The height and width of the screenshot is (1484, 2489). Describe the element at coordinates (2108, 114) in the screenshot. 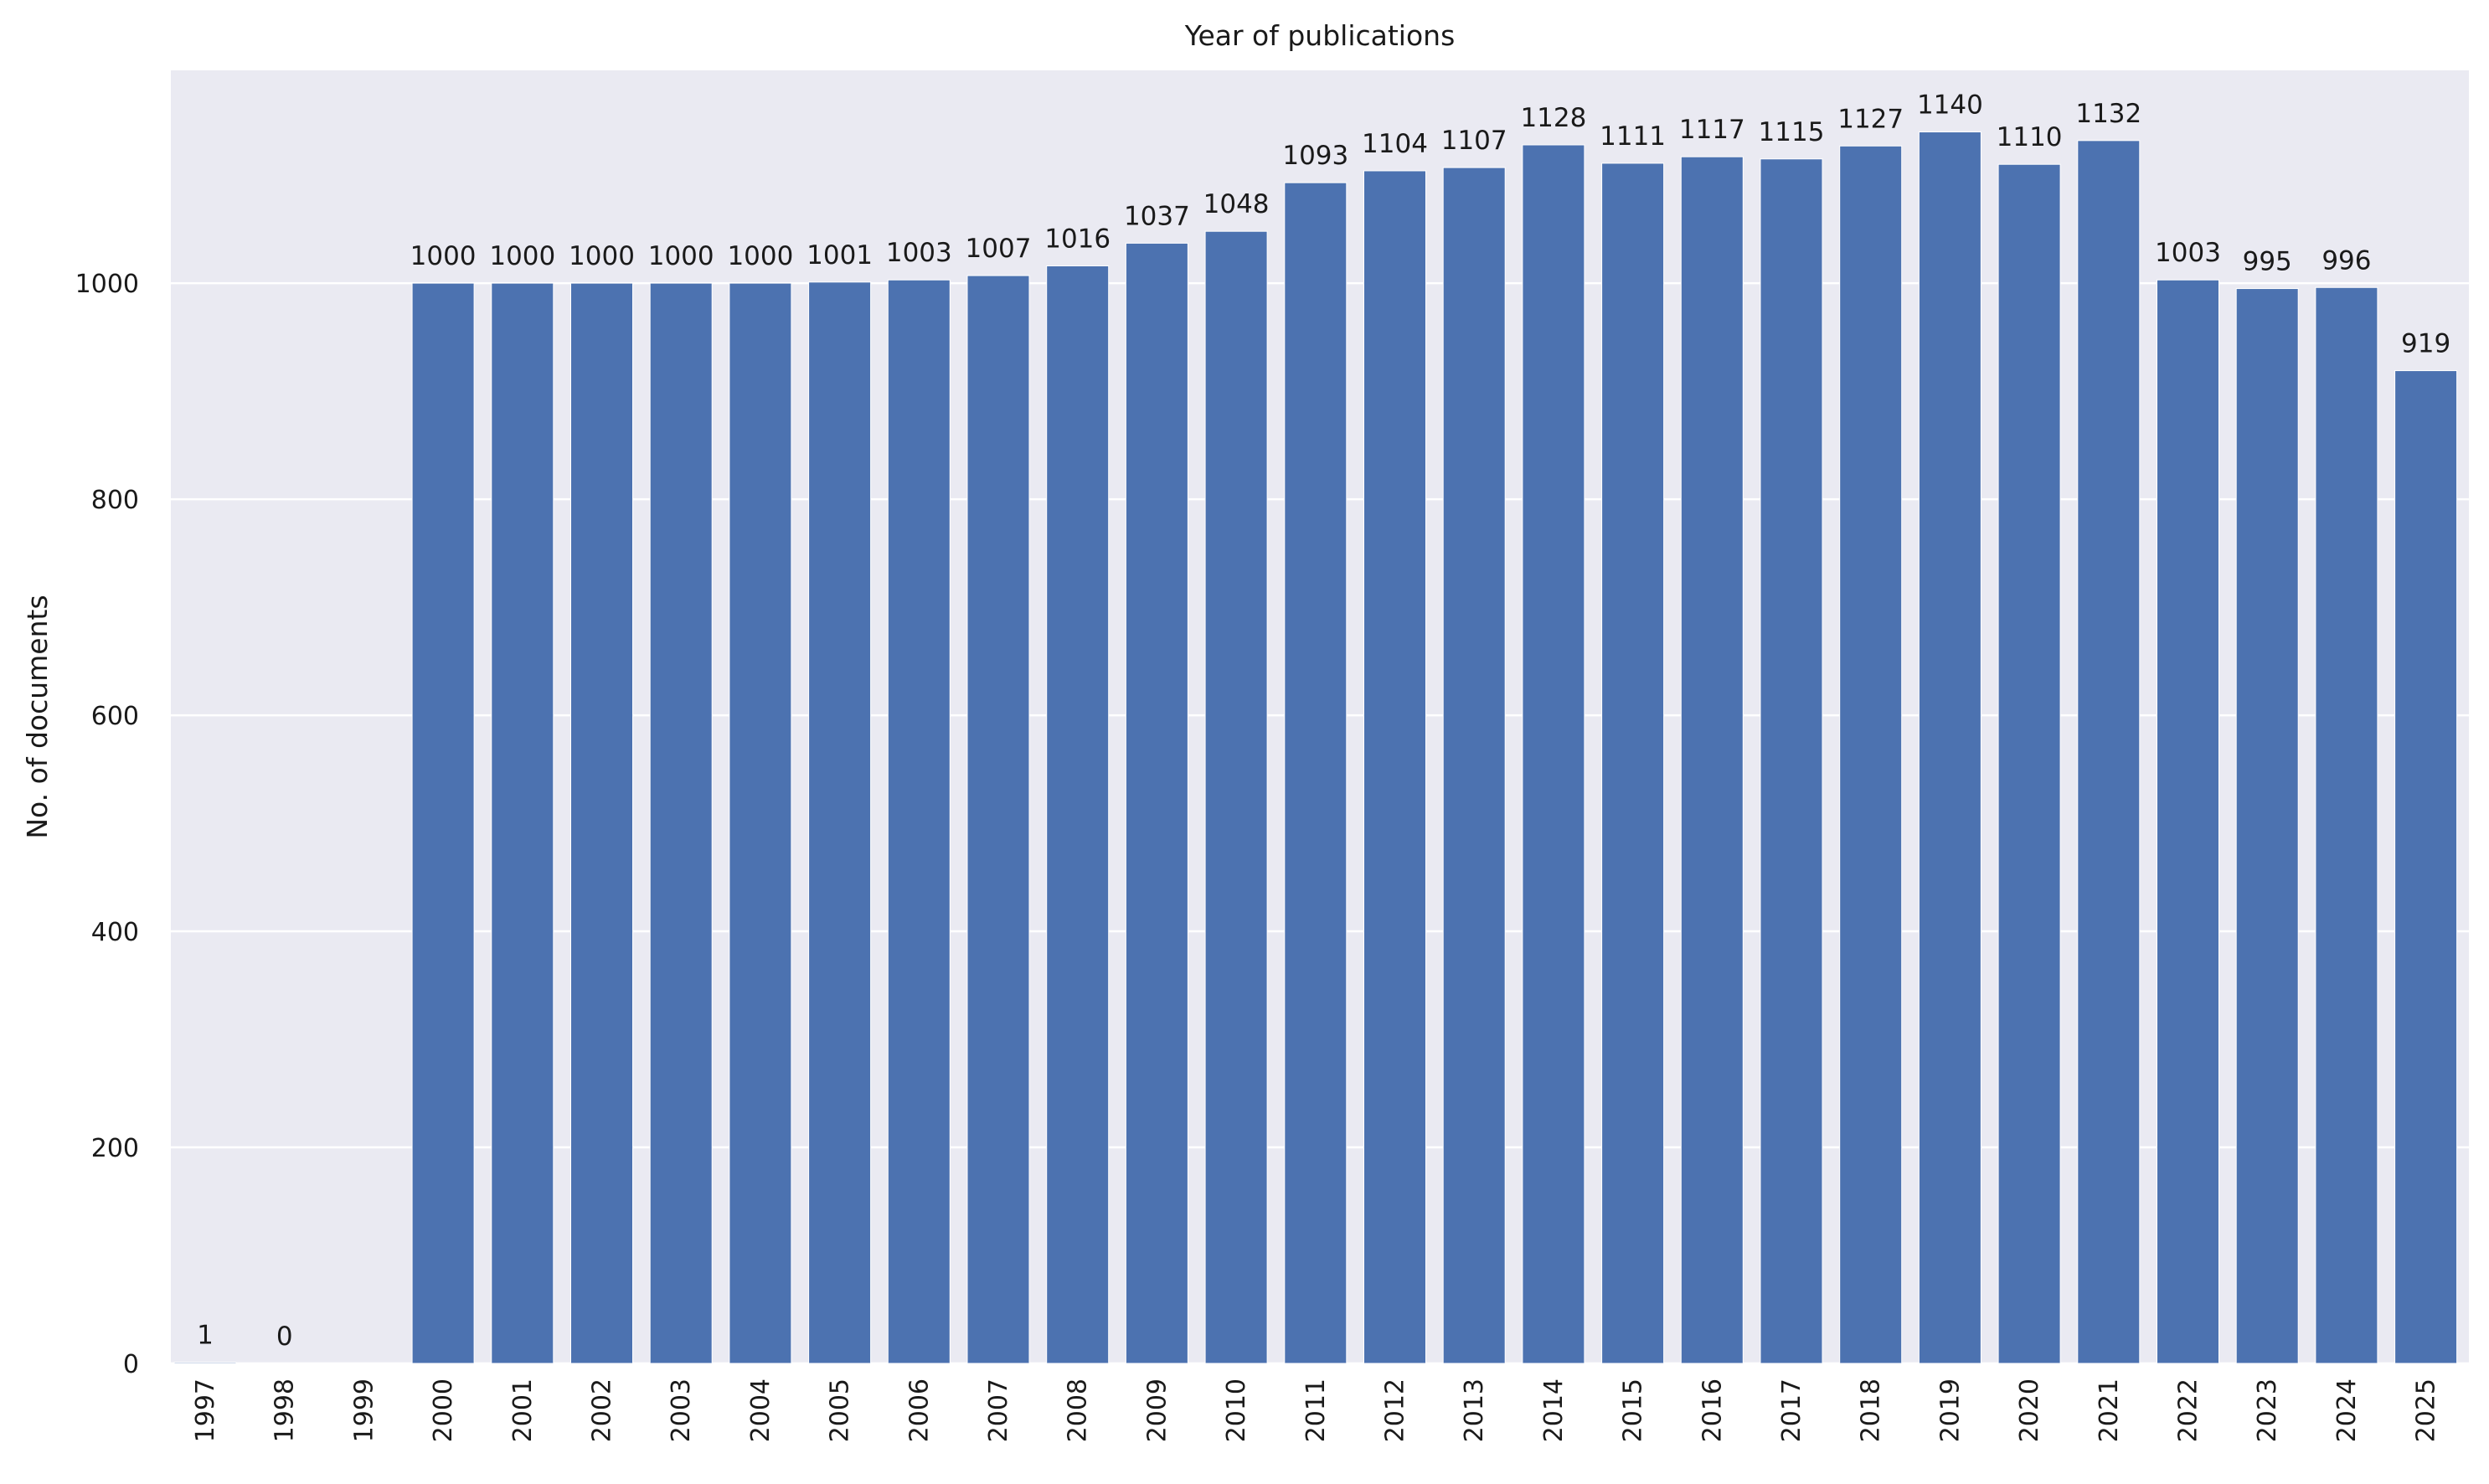

I see `data-label: 1132` at that location.